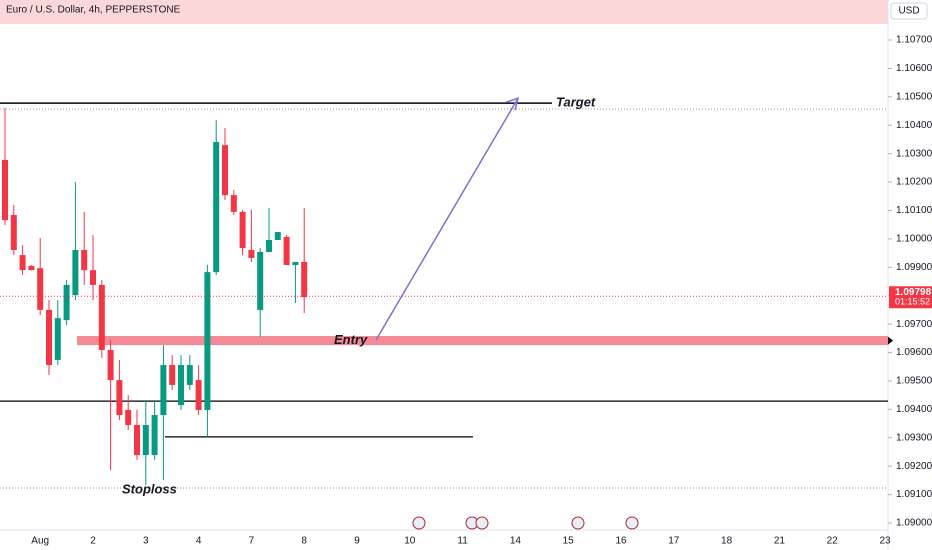 This screenshot has width=932, height=550. What do you see at coordinates (93, 10) in the screenshot?
I see `chart-title: Euro / U.S. Dollar, 4h, PEPPERSTONE` at bounding box center [93, 10].